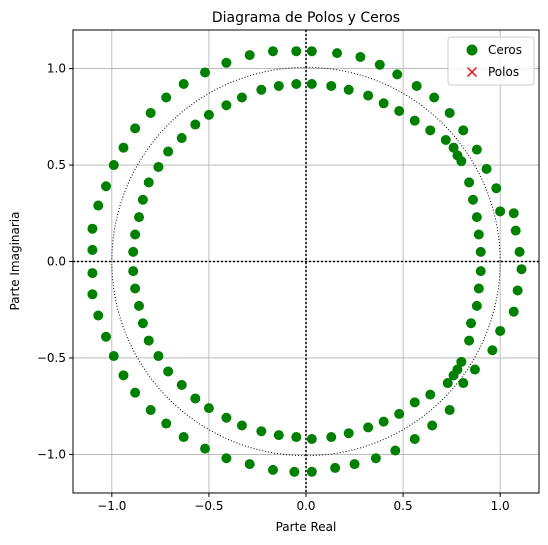 This screenshot has height=545, width=548. What do you see at coordinates (500, 506) in the screenshot?
I see `x-tick-label: 1.0` at bounding box center [500, 506].